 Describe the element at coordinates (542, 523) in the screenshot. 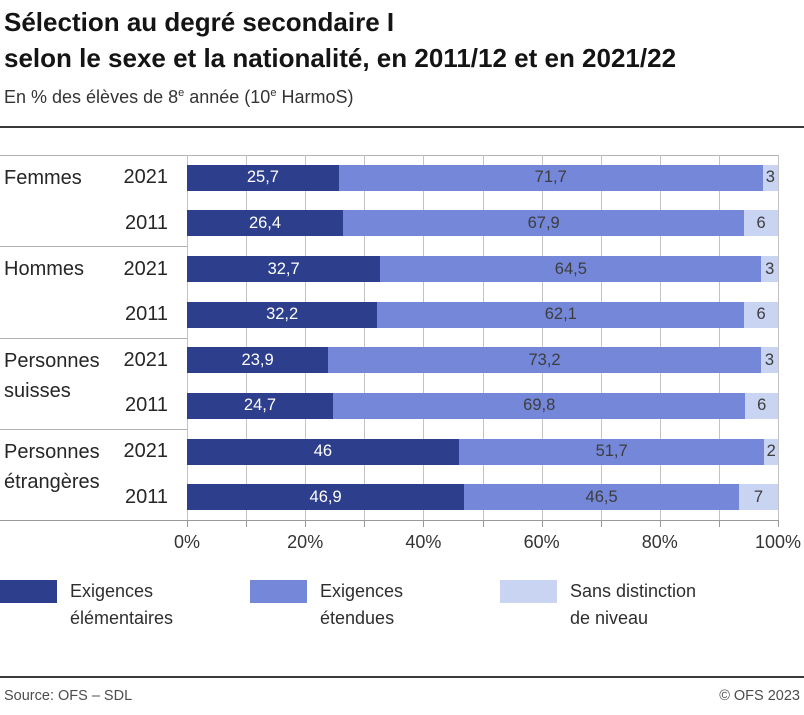

I see `axis-tick-60pct` at that location.